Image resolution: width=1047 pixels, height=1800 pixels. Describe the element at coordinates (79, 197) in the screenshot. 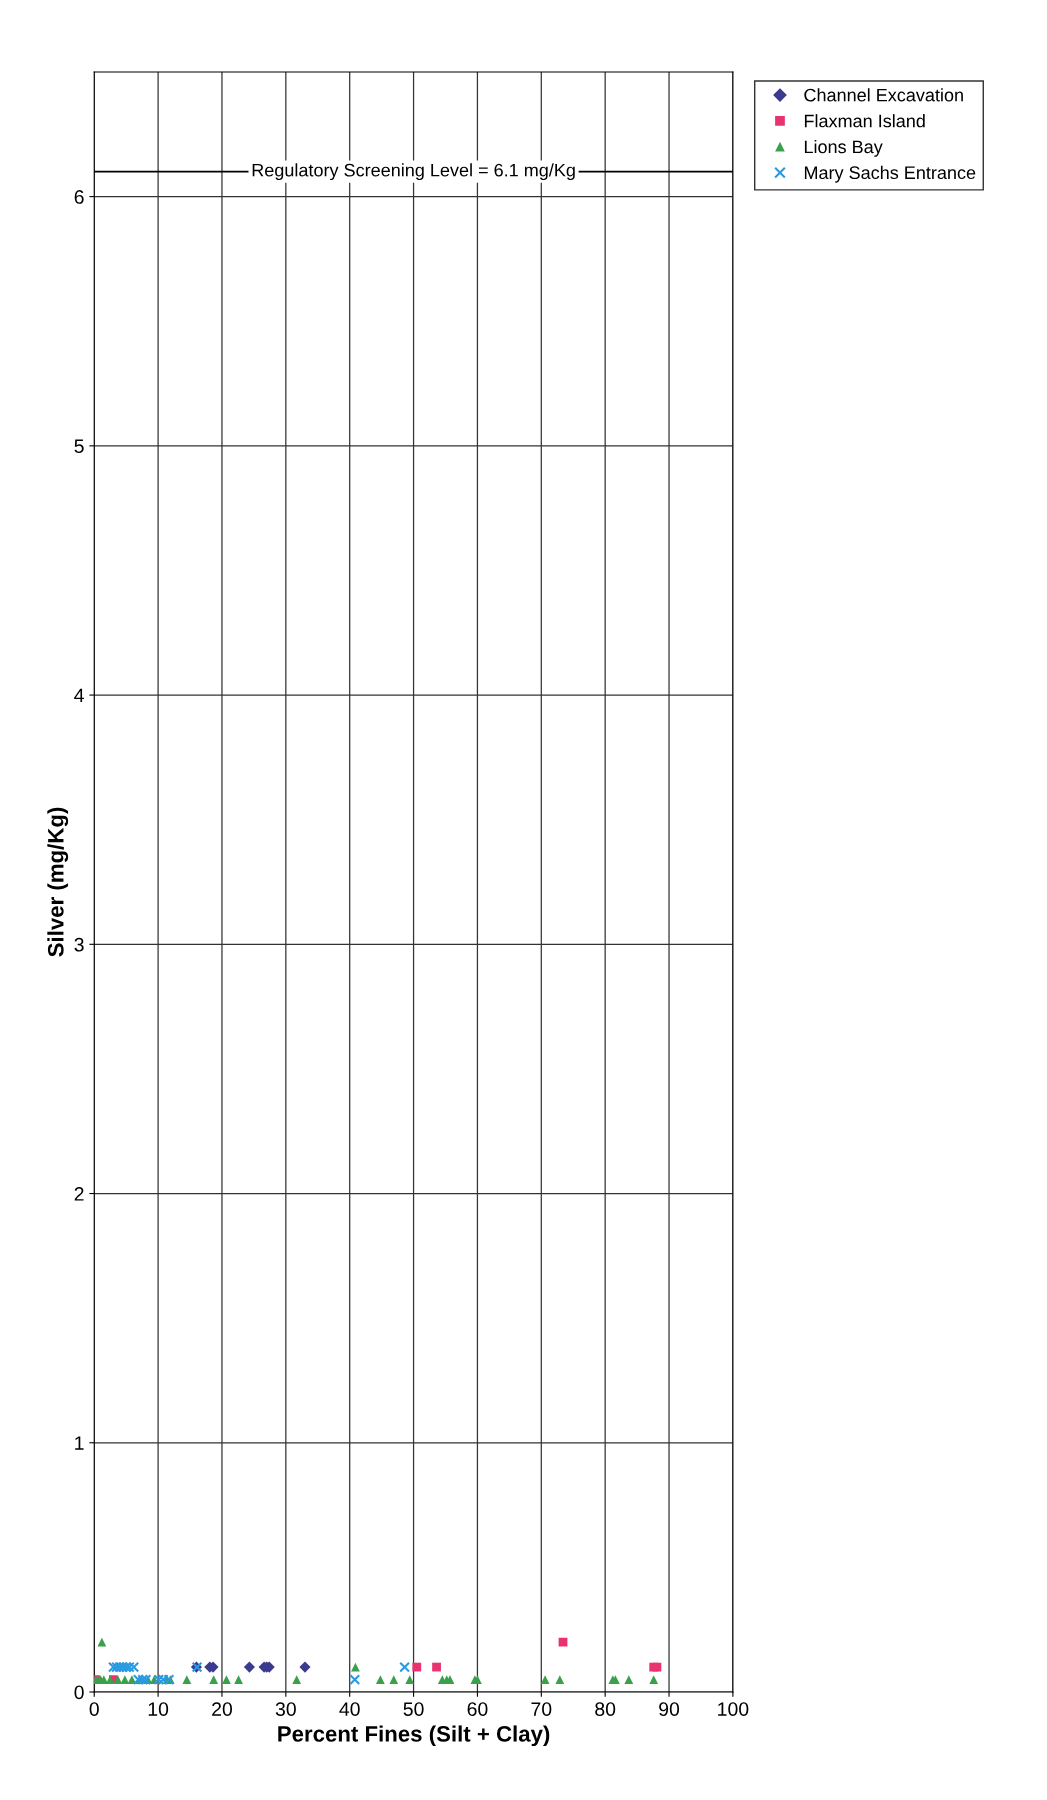

I see `y-tick-label: 6` at that location.